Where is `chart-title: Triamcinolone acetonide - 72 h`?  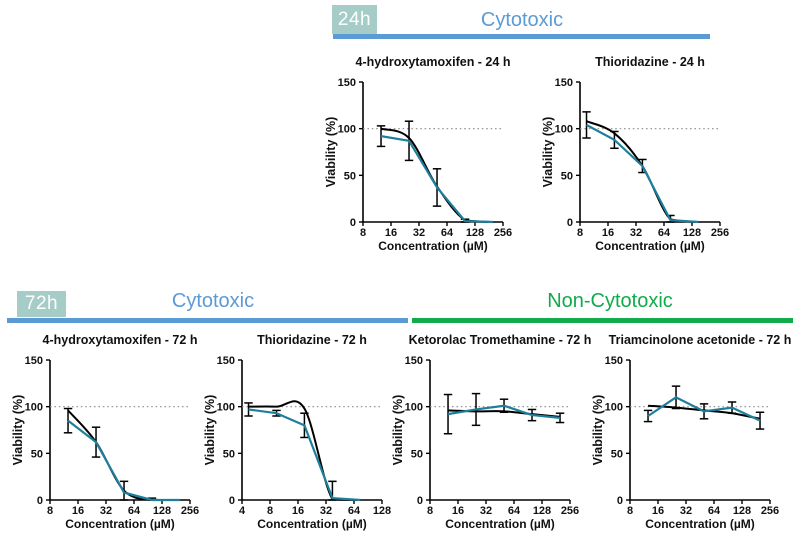
chart-title: Triamcinolone acetonide - 72 h is located at coordinates (700, 340).